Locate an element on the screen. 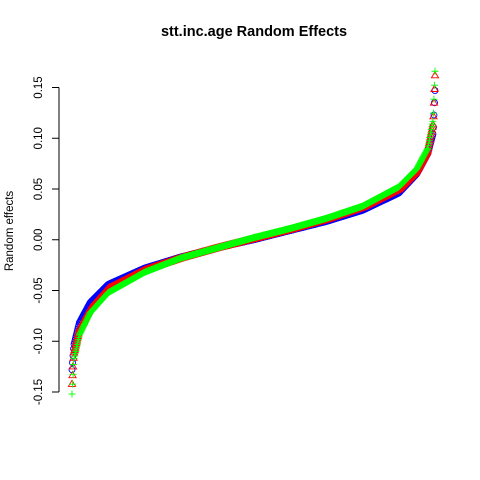 This screenshot has height=480, width=480. y-tick-label: 0.10 is located at coordinates (39, 138).